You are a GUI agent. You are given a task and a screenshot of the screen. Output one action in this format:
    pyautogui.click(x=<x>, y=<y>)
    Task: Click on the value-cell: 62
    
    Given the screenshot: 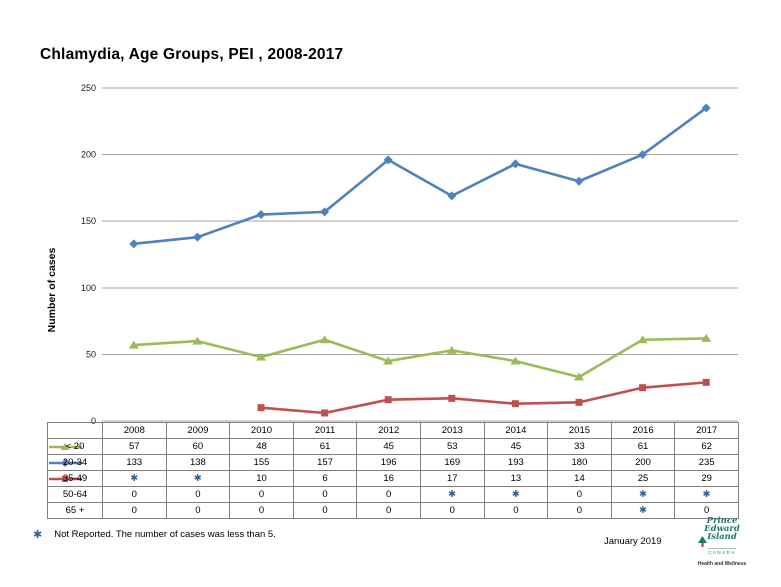 What is the action you would take?
    pyautogui.click(x=706, y=446)
    